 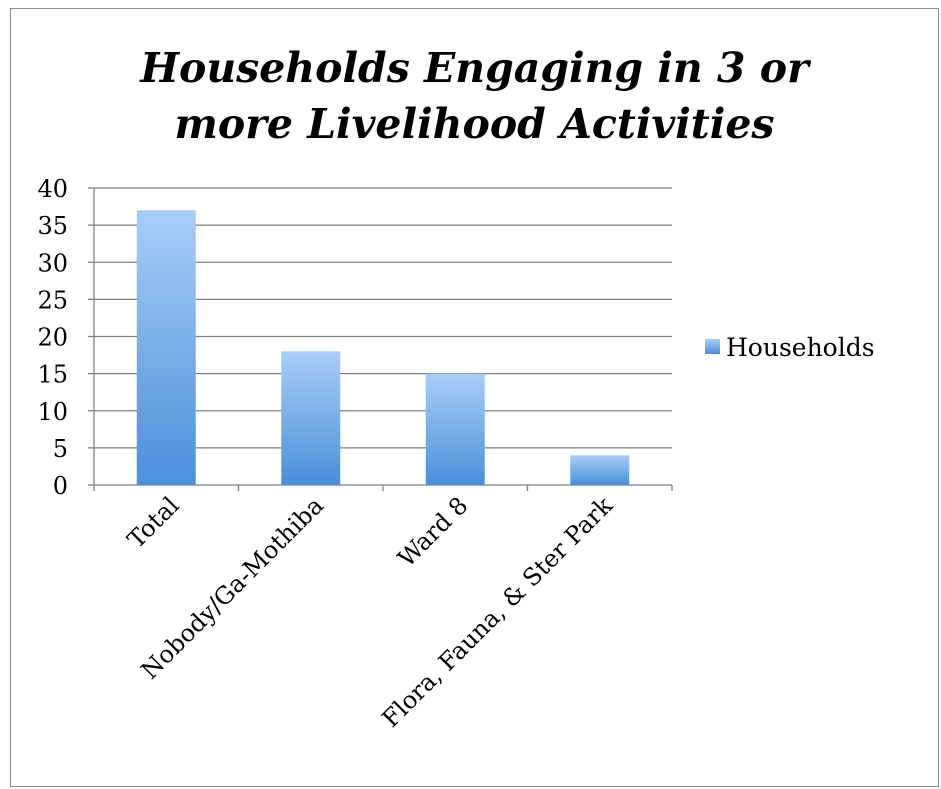 I want to click on legend: Households, so click(x=790, y=347).